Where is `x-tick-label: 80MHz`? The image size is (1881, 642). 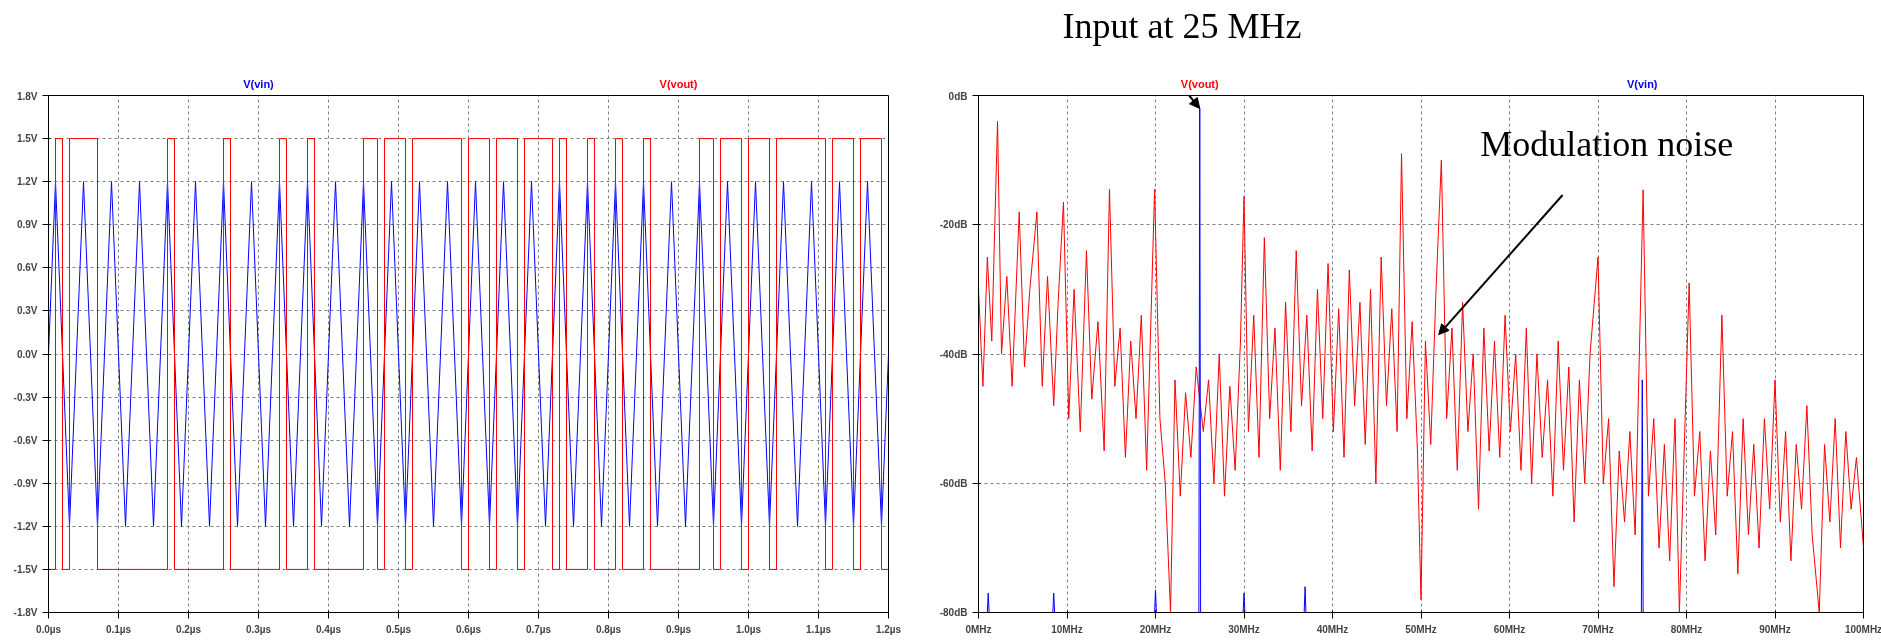 x-tick-label: 80MHz is located at coordinates (1686, 629).